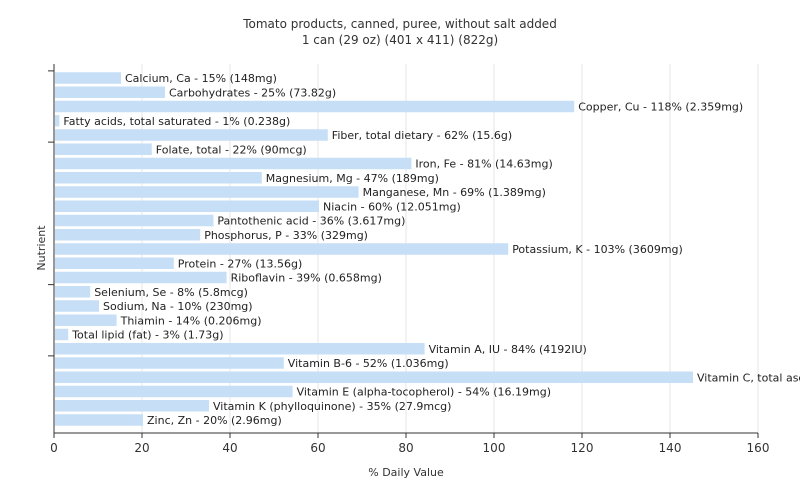  What do you see at coordinates (41, 248) in the screenshot?
I see `y-axis-label: Nutrient` at bounding box center [41, 248].